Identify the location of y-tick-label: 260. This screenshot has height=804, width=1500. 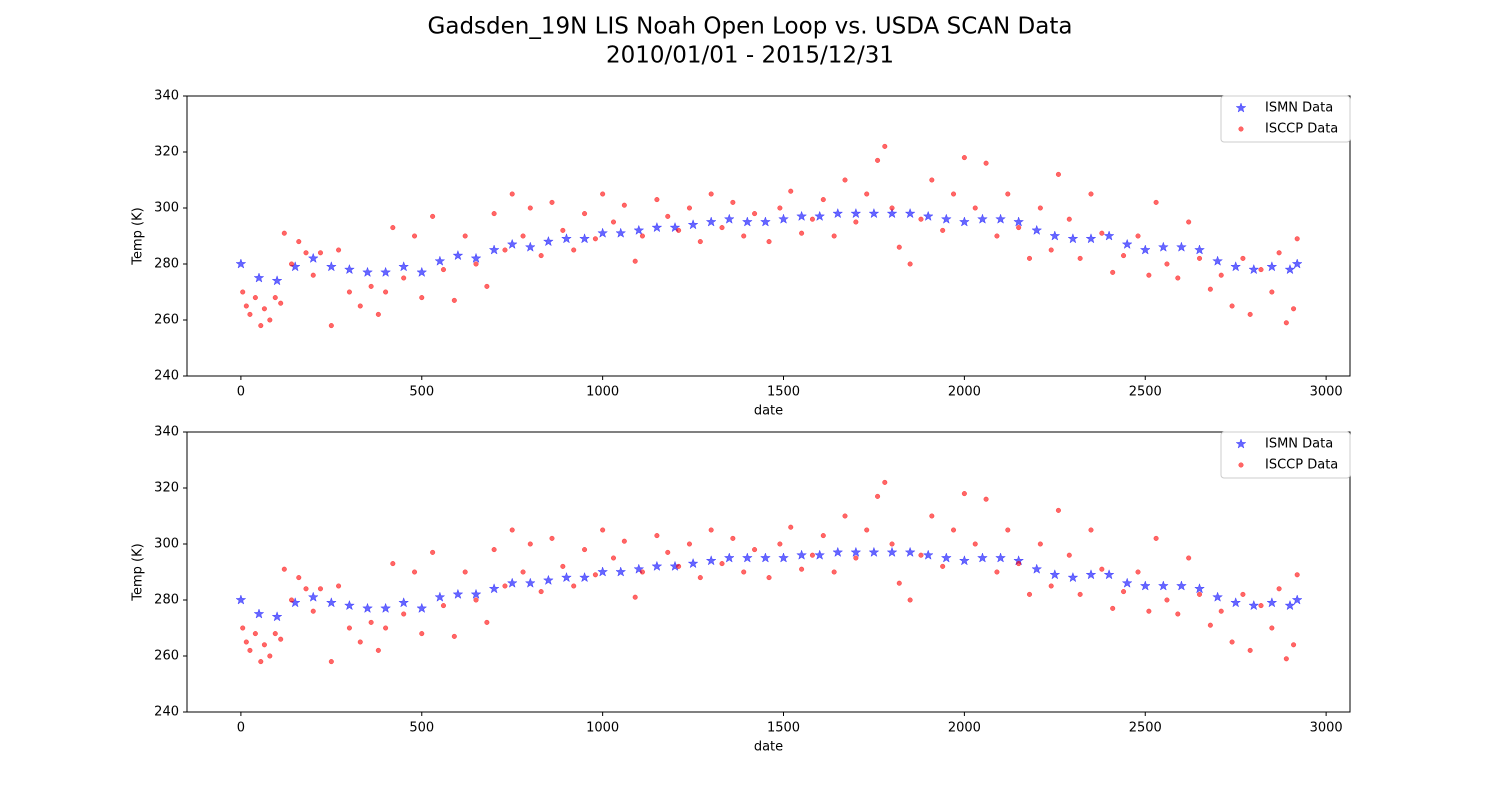
(166, 656).